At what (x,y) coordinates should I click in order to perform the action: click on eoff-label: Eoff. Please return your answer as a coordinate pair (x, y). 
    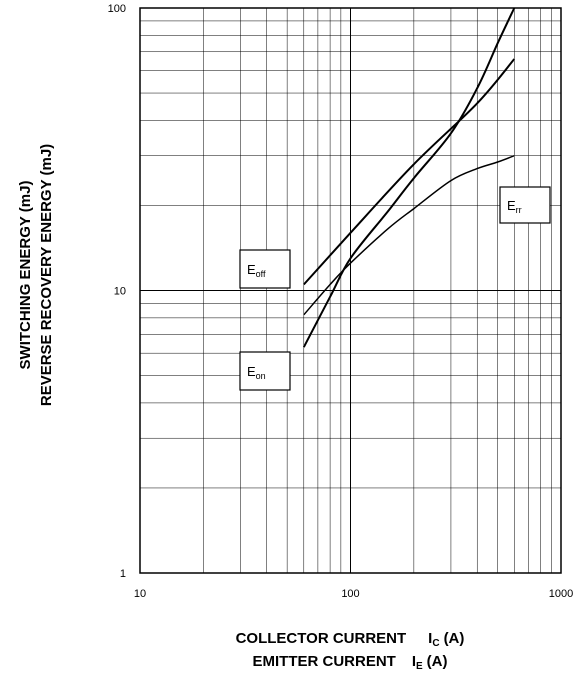
    Looking at the image, I should click on (265, 269).